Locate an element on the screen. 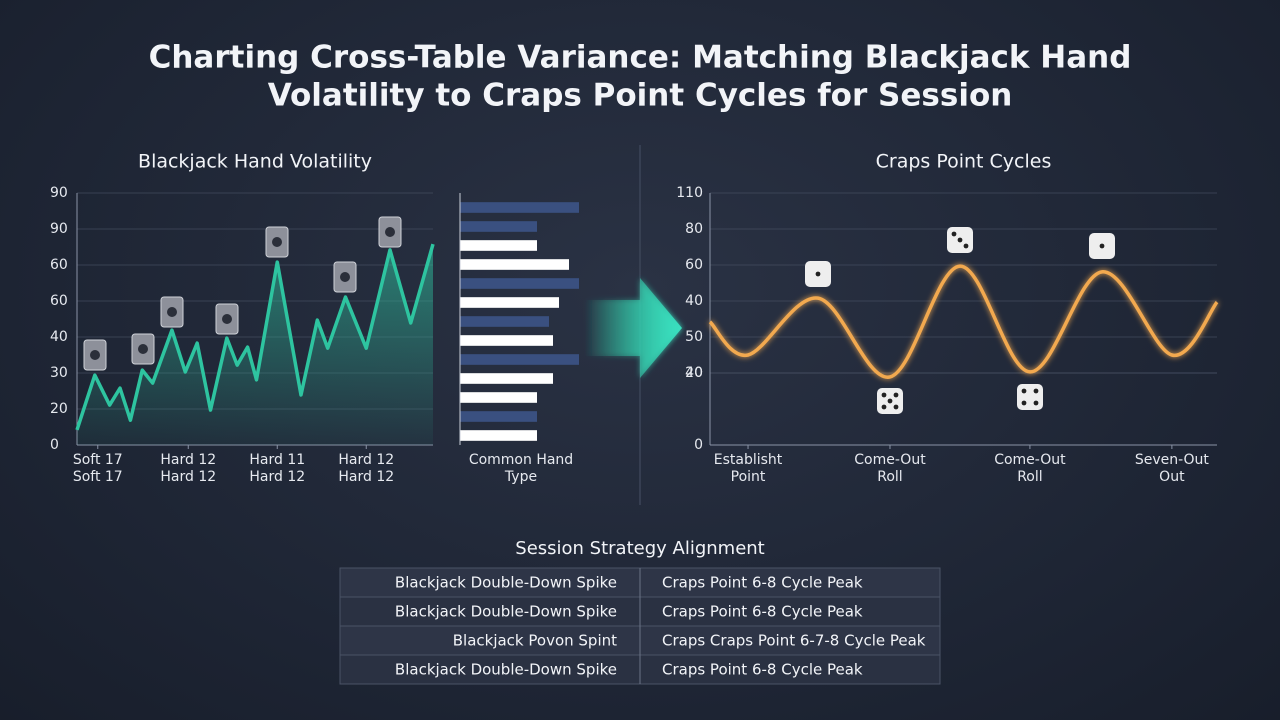 The height and width of the screenshot is (720, 1280). y-tick-label: 30 is located at coordinates (59, 373).